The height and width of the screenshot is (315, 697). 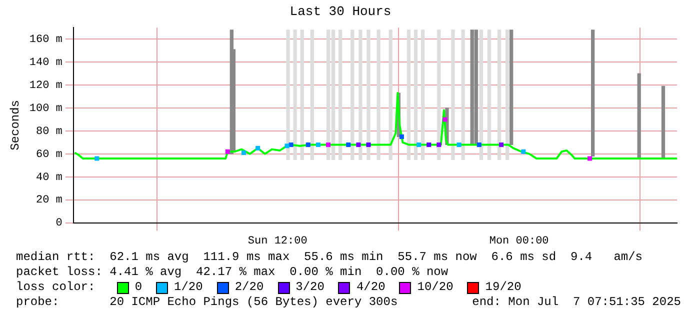 I want to click on y-tick-label: 100 m, so click(x=46, y=108).